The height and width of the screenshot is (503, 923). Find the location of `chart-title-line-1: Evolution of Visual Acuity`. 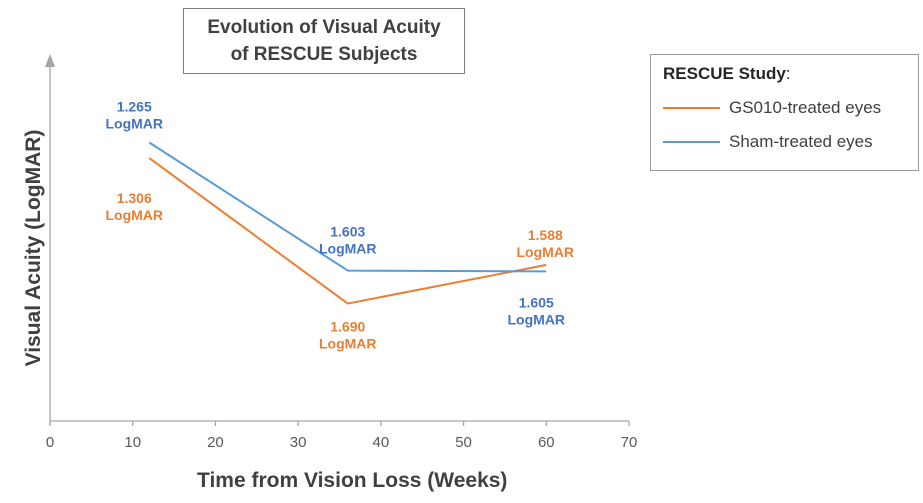

chart-title-line-1: Evolution of Visual Acuity is located at coordinates (324, 27).